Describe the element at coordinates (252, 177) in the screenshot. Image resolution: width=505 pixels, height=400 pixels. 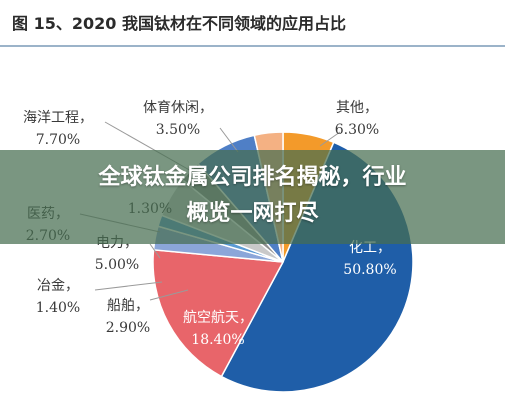
I see `headline-line-1: 全球钛金属公司排名揭秘，行业` at that location.